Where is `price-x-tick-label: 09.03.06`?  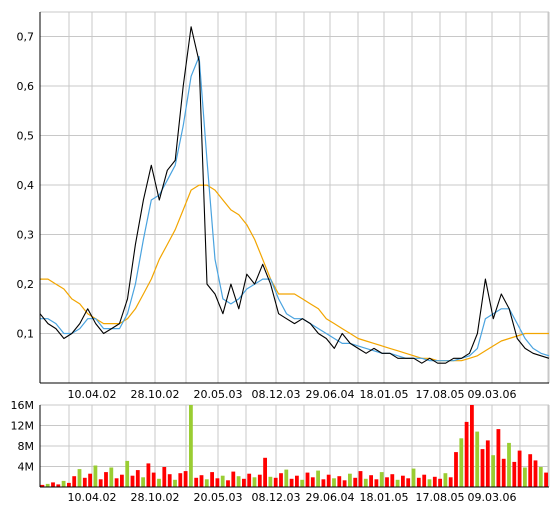
price-x-tick-label: 09.03.06 is located at coordinates (492, 394).